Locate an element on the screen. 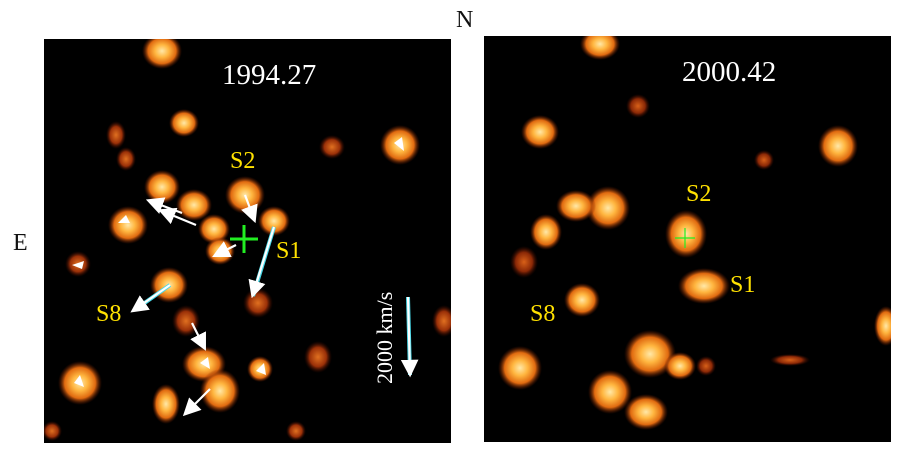 This screenshot has height=459, width=907. epoch-label: 1994.27 is located at coordinates (269, 75).